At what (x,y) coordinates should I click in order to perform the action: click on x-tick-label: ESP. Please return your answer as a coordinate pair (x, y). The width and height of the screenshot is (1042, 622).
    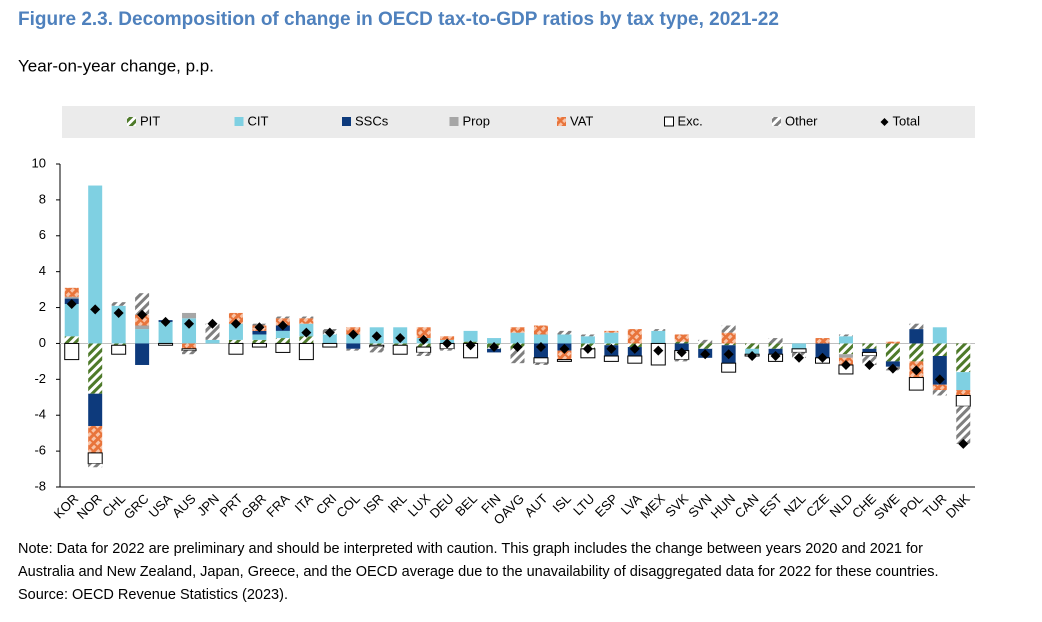
    Looking at the image, I should click on (606, 505).